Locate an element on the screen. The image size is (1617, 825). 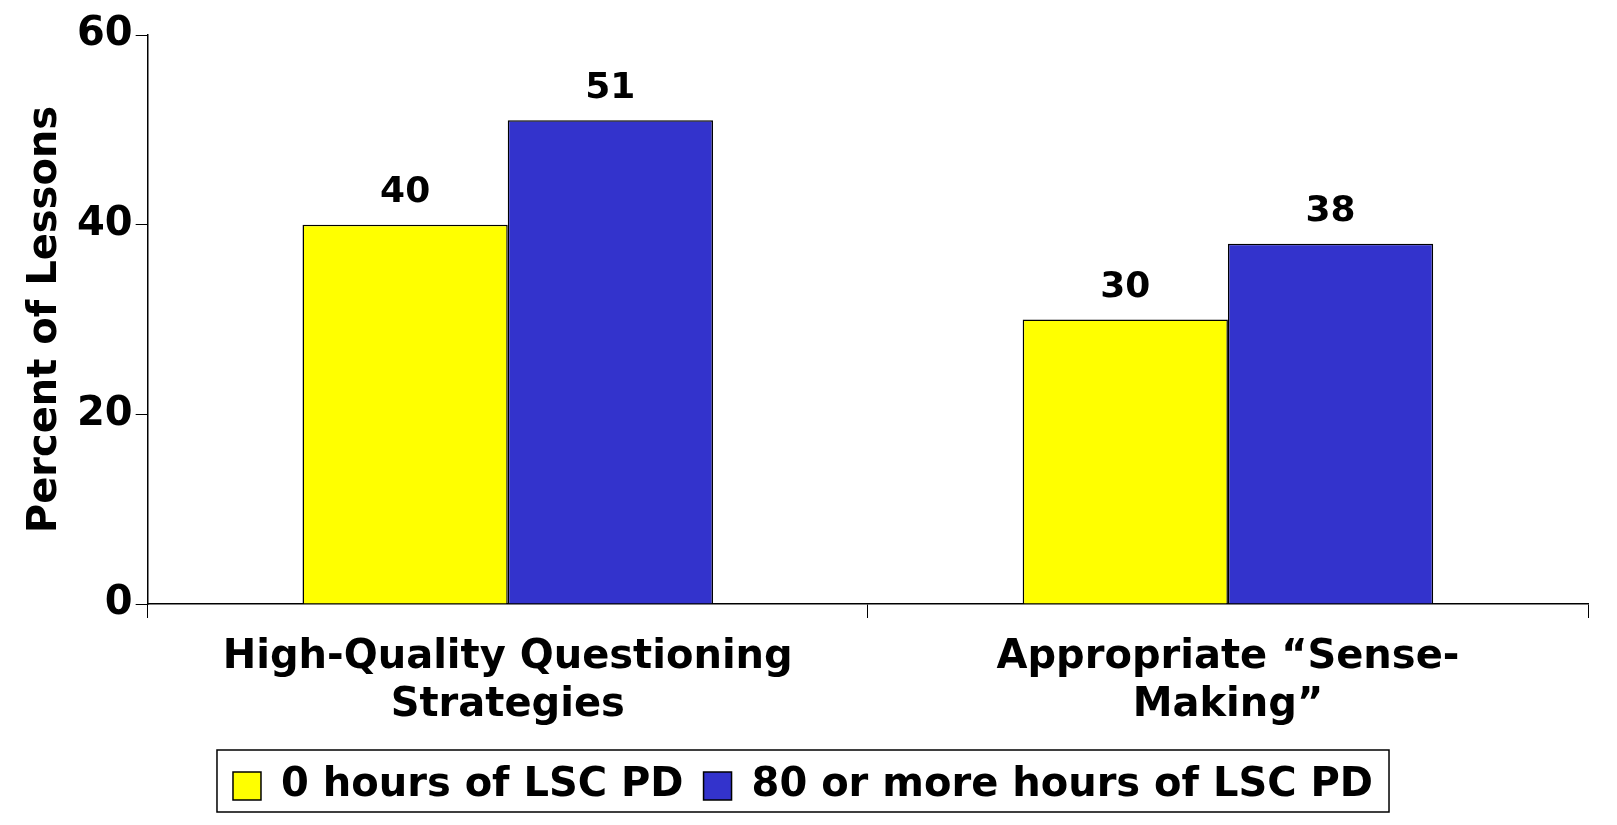
legend-label: 80 or more hours of LSC PD is located at coordinates (1062, 782).